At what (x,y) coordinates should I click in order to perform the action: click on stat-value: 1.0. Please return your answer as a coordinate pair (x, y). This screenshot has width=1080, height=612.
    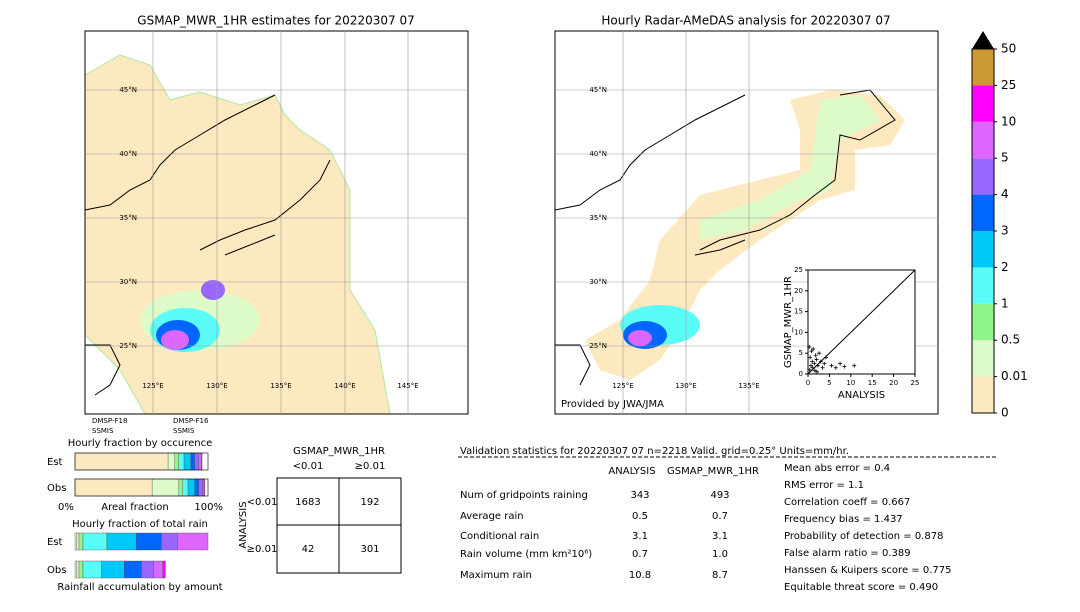
    Looking at the image, I should click on (720, 554).